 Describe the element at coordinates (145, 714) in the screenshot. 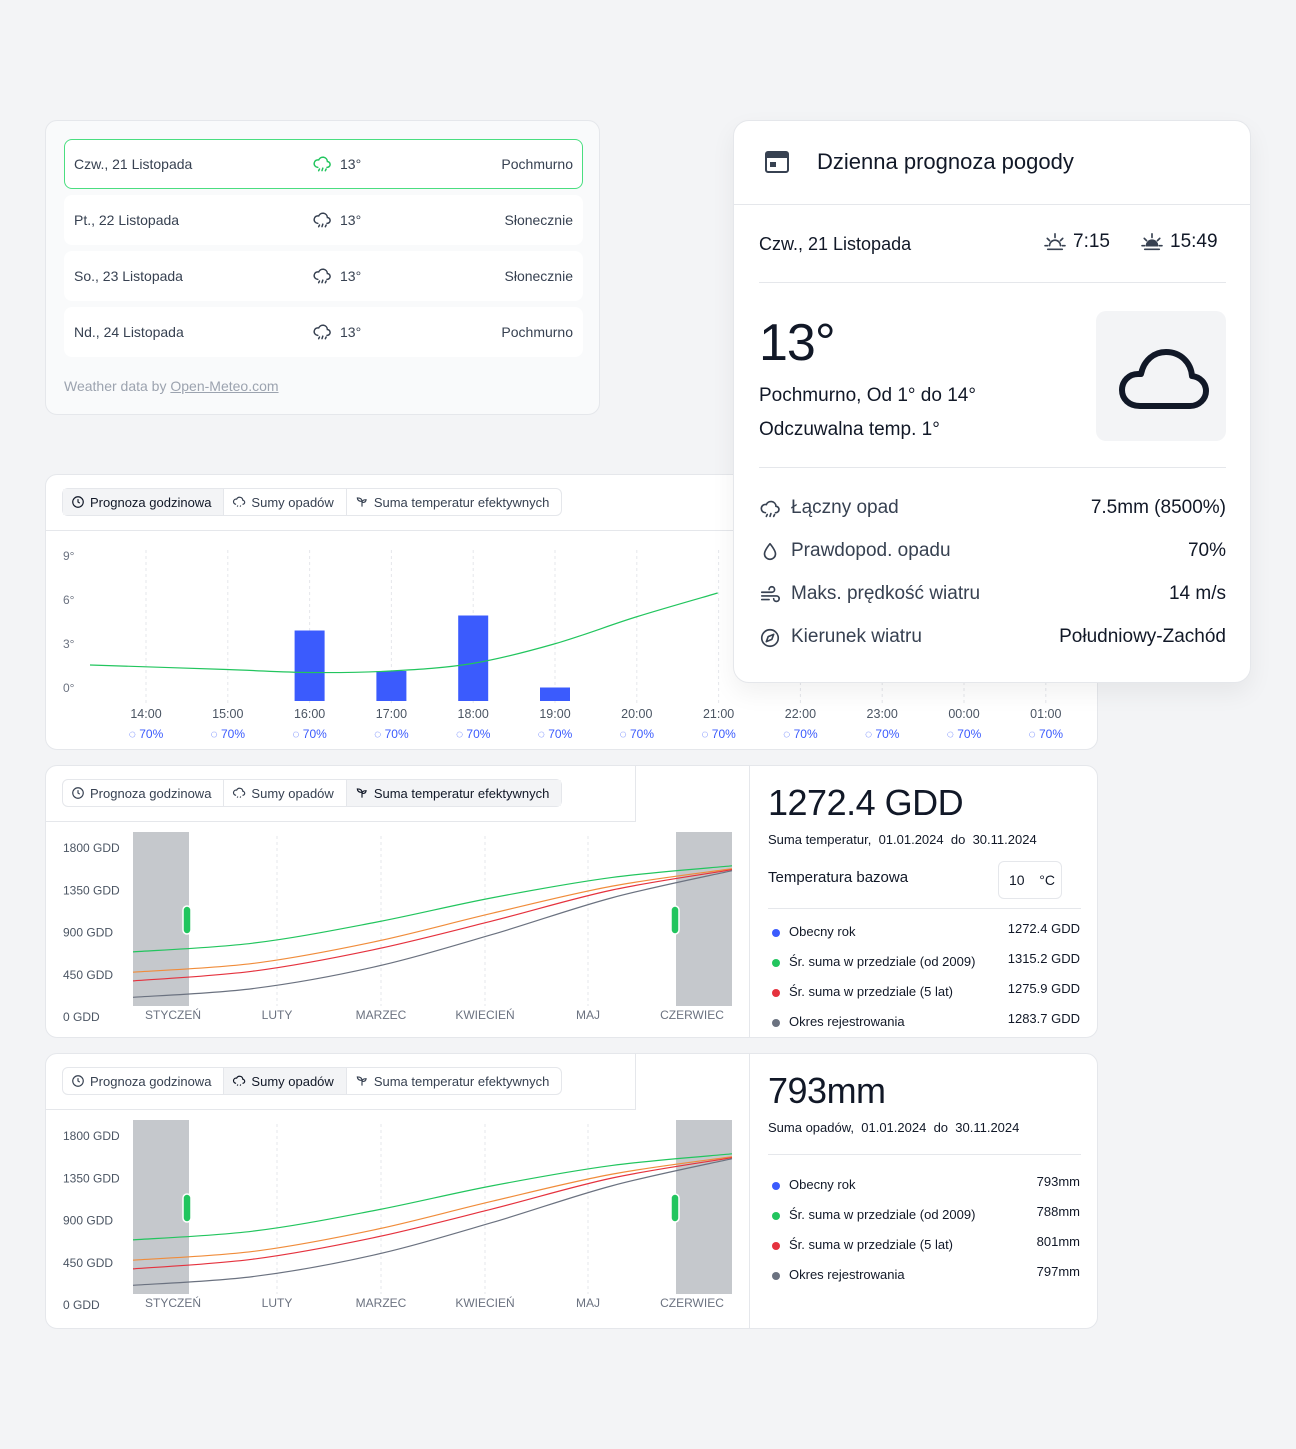

I see `x-tick-label: 14:00` at that location.